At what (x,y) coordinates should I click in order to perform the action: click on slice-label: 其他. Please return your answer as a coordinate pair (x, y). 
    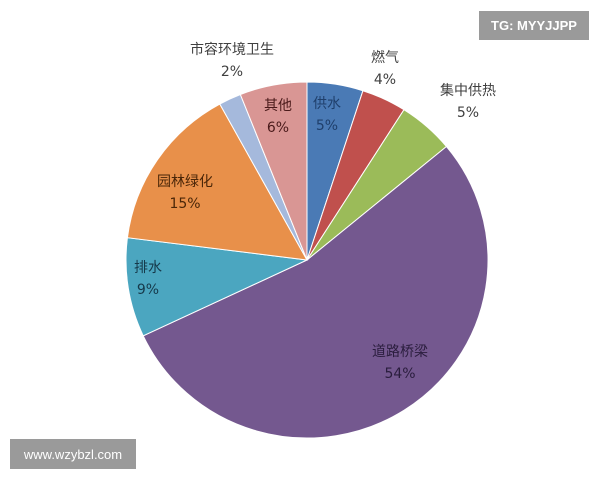
    Looking at the image, I should click on (278, 106).